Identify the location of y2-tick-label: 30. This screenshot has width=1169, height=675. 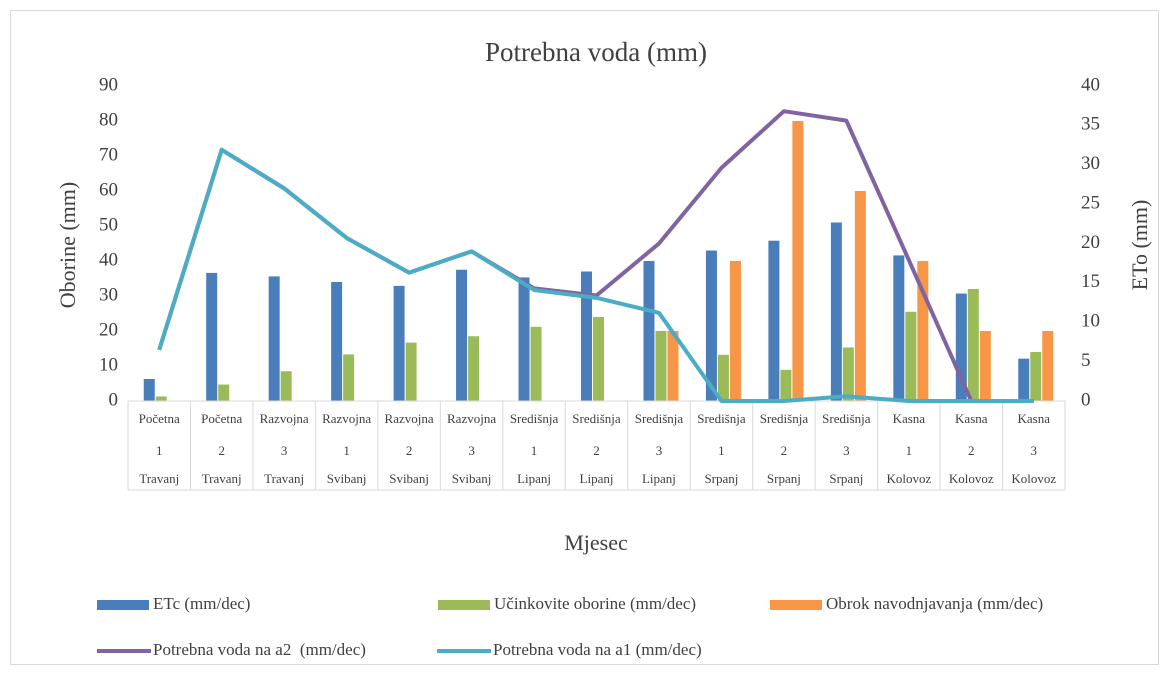
(1090, 163).